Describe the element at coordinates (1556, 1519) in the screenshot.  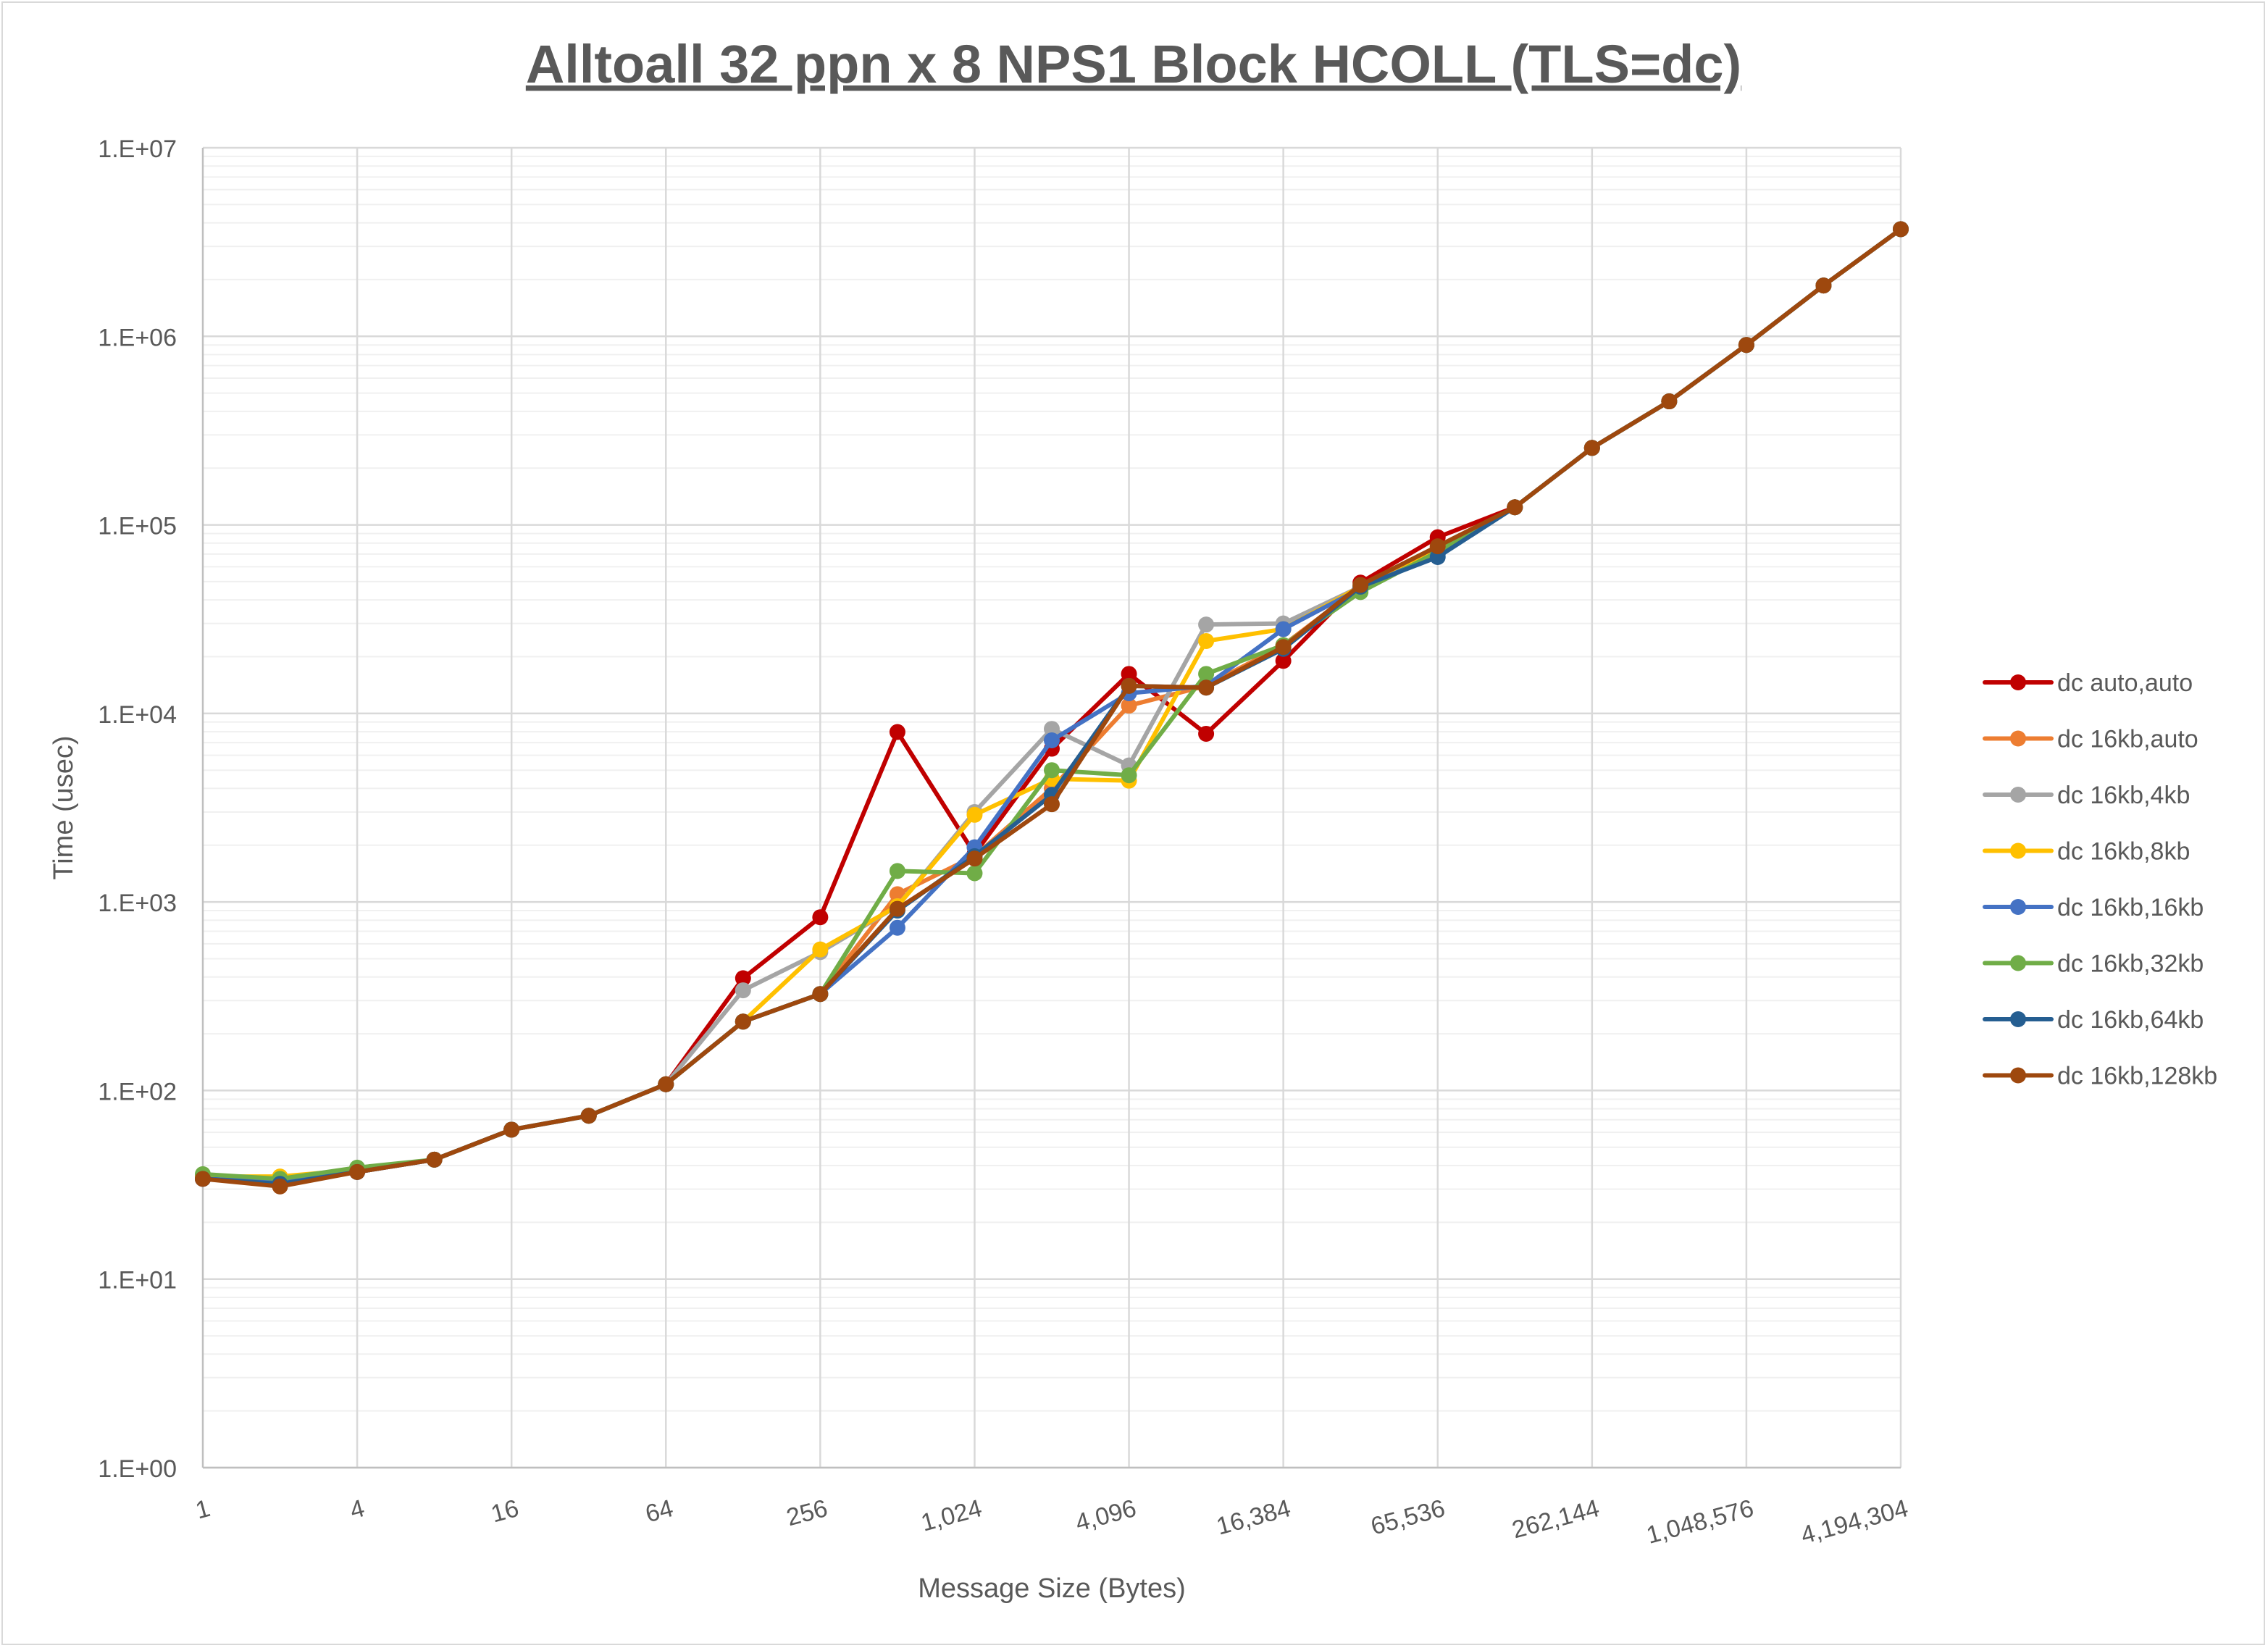
I see `x-tick-label: 262,144` at that location.